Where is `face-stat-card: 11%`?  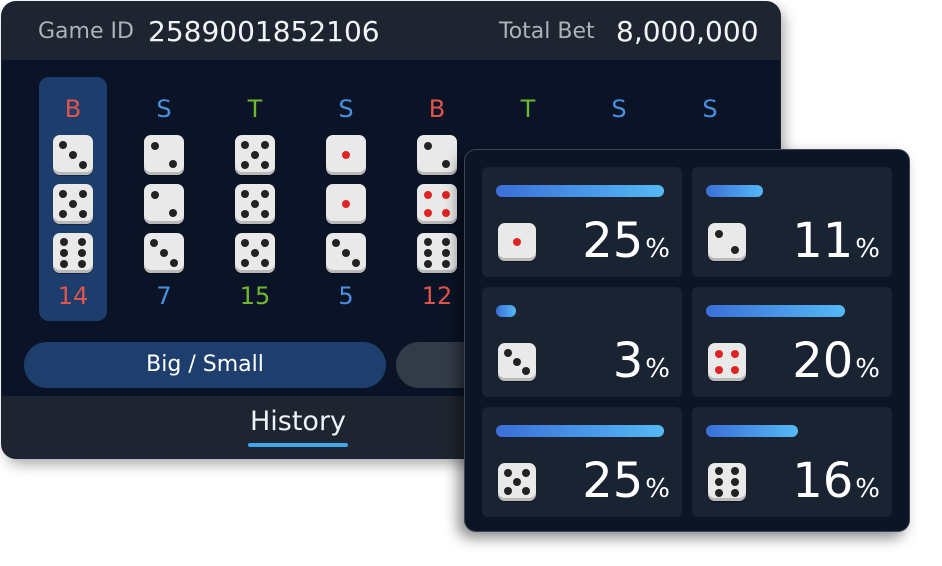
face-stat-card: 11% is located at coordinates (792, 222).